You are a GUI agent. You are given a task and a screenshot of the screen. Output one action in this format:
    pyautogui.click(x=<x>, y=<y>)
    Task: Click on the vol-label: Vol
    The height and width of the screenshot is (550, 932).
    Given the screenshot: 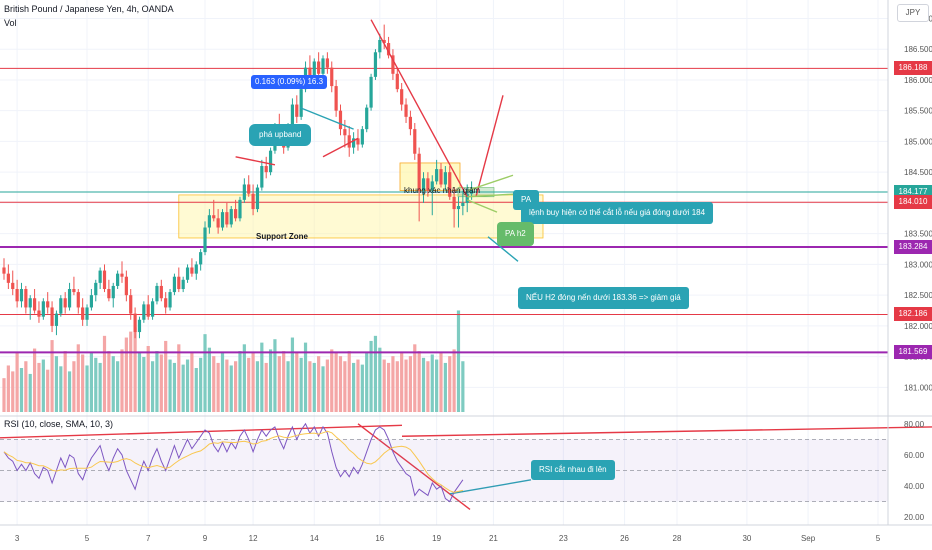 What is the action you would take?
    pyautogui.click(x=10, y=23)
    